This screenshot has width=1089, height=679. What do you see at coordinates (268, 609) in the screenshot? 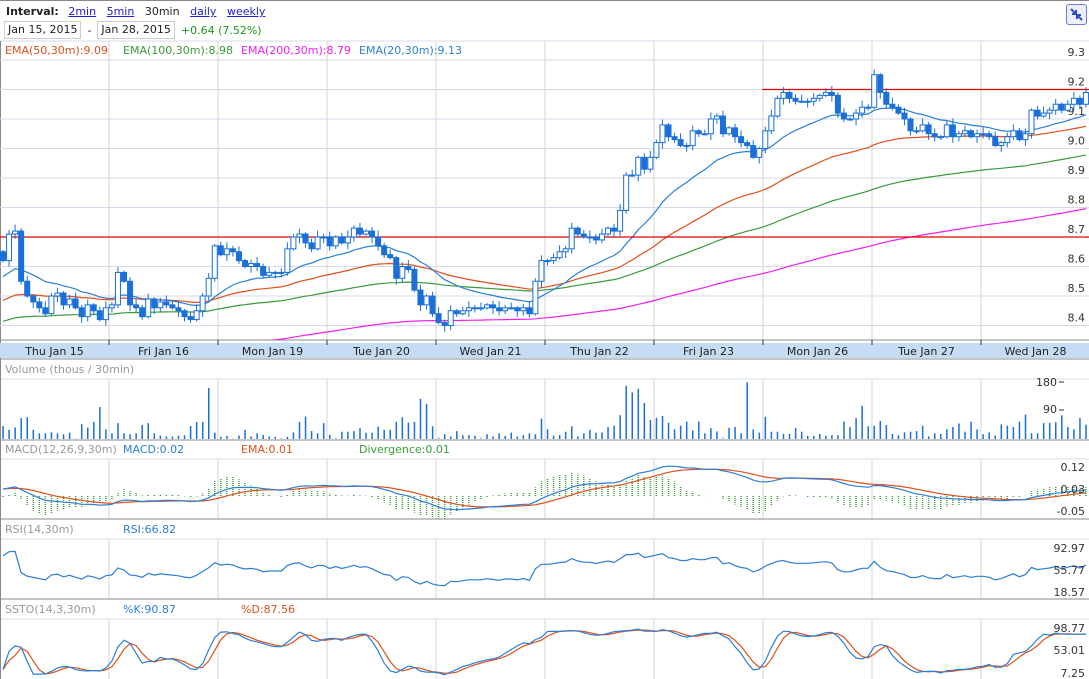
I see `ssto-d-value: %D:87.56` at bounding box center [268, 609].